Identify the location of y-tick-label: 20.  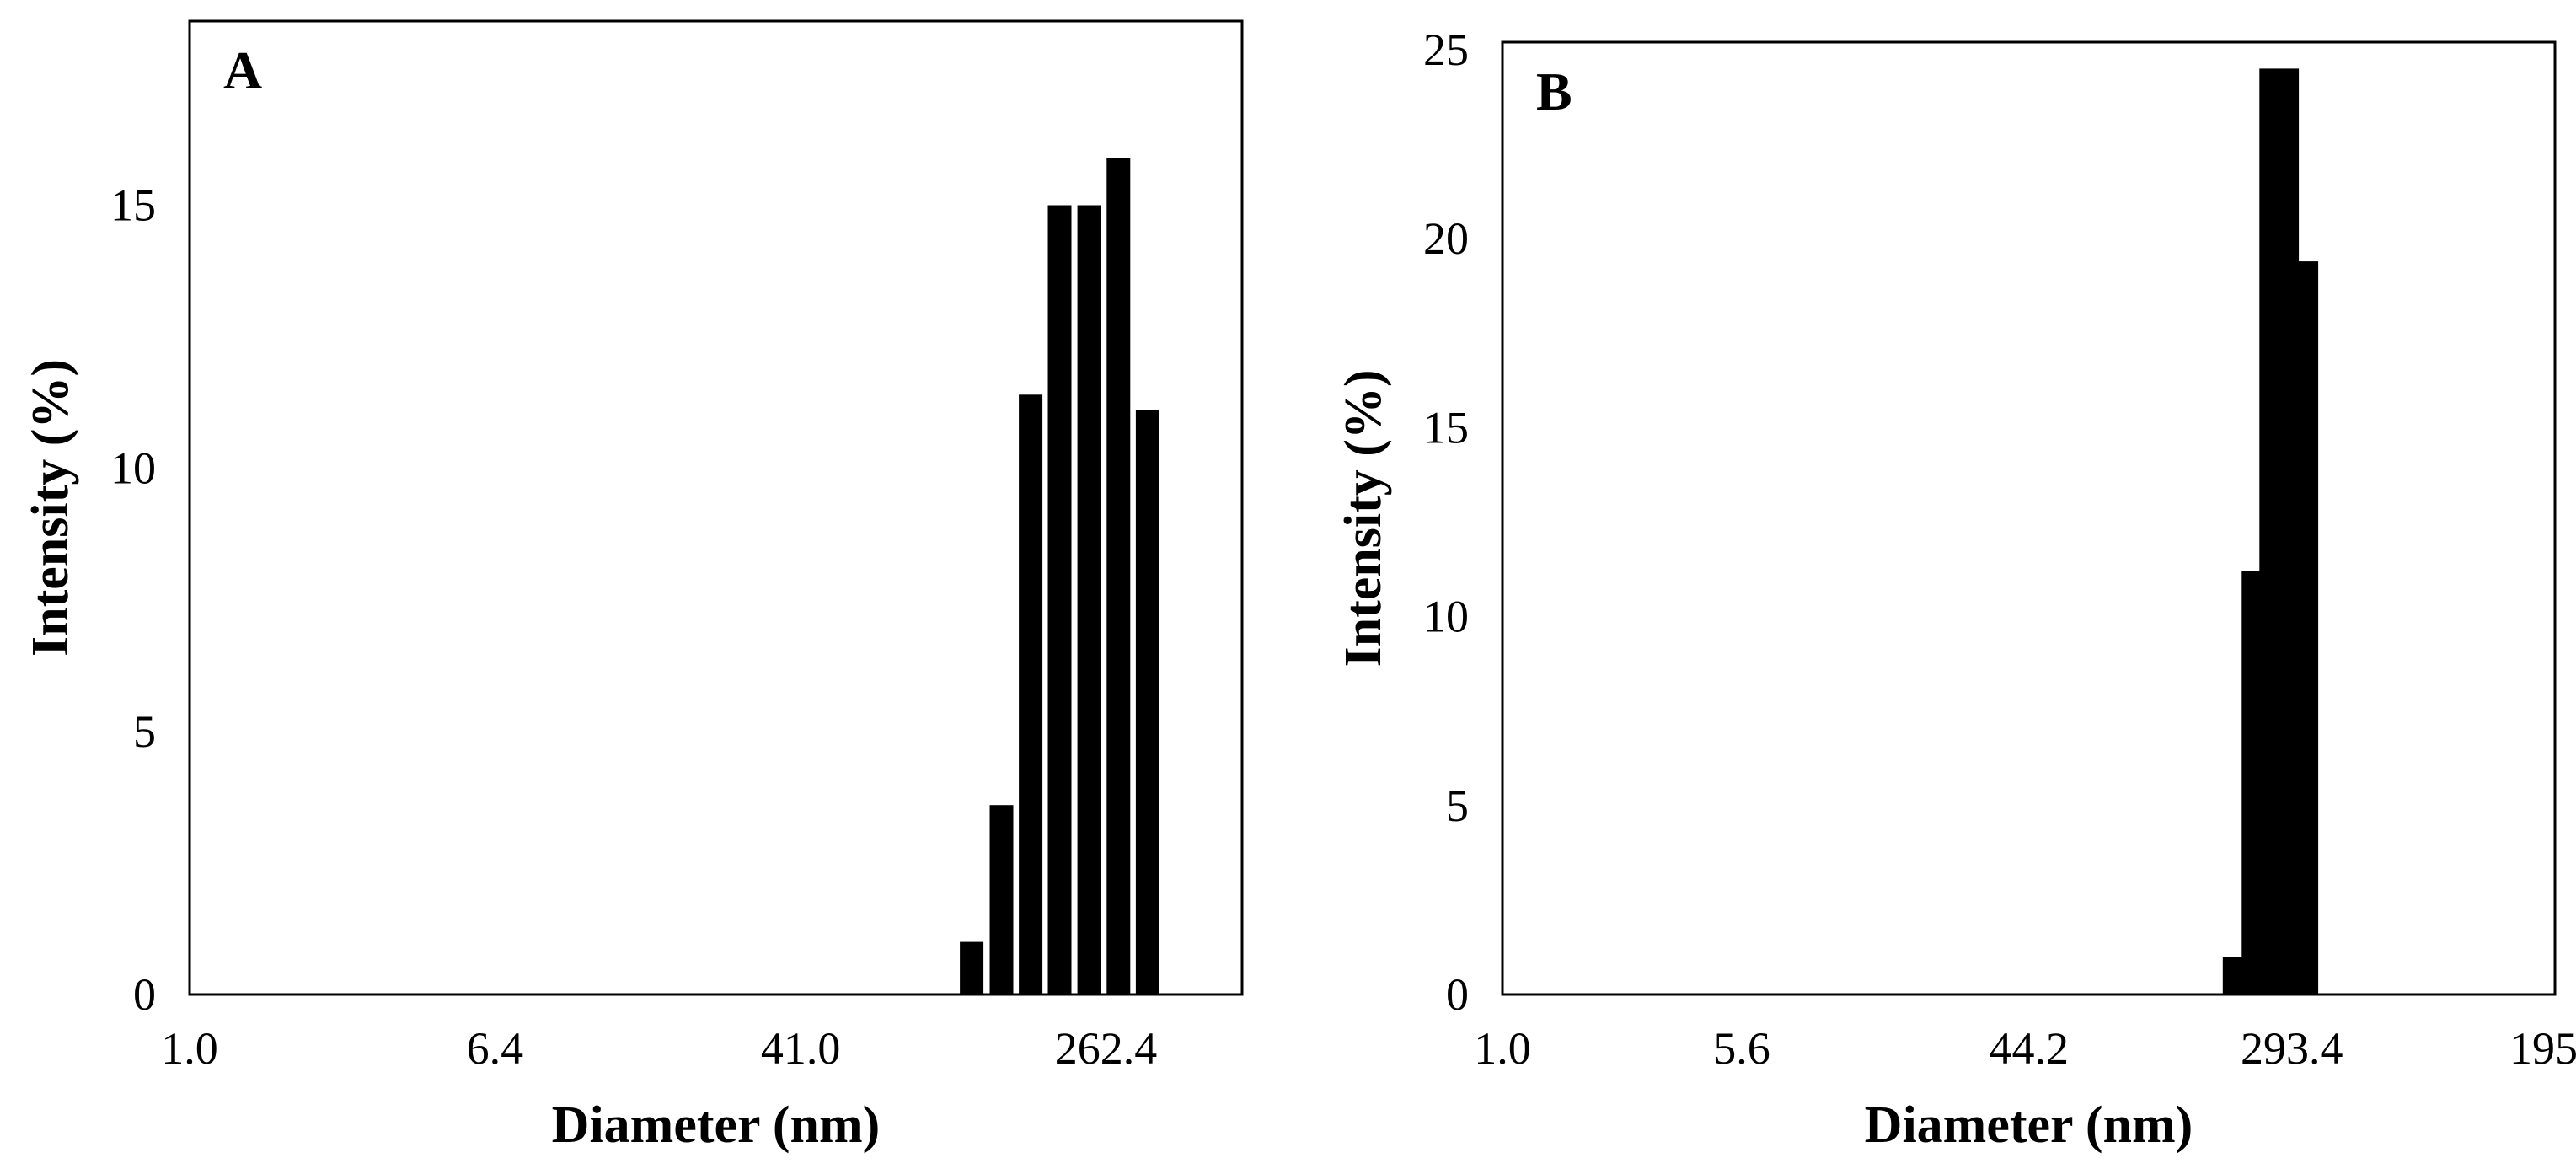
(1446, 238).